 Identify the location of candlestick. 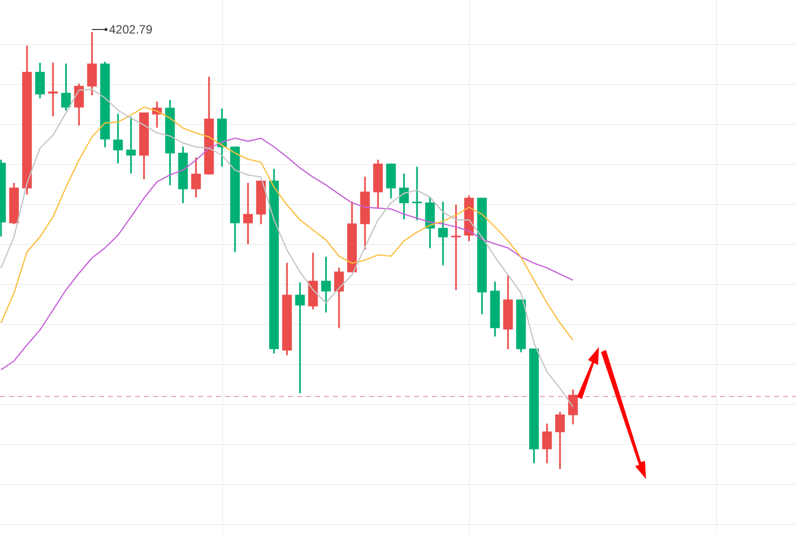
(456, 247).